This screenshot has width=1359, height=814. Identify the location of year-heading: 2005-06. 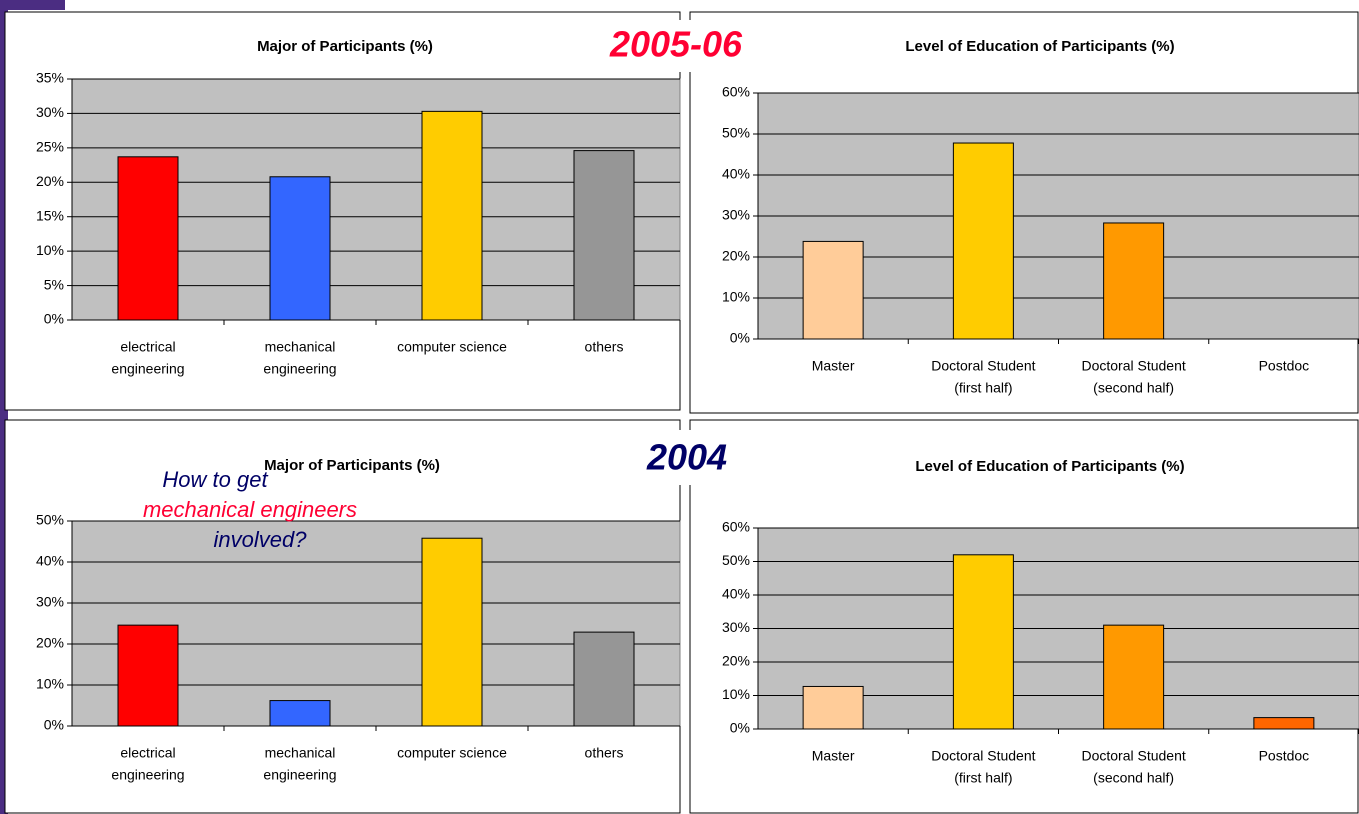
(676, 44).